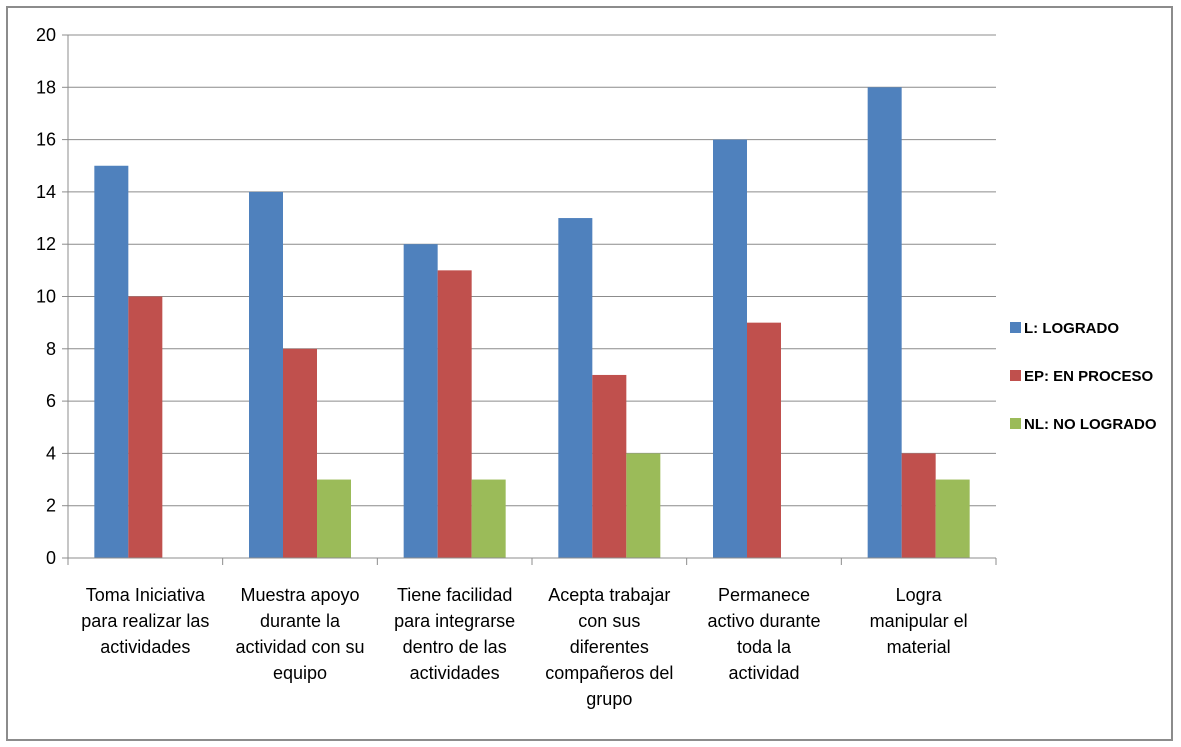 This screenshot has height=747, width=1181. What do you see at coordinates (46, 297) in the screenshot?
I see `y-tick-label: 10` at bounding box center [46, 297].